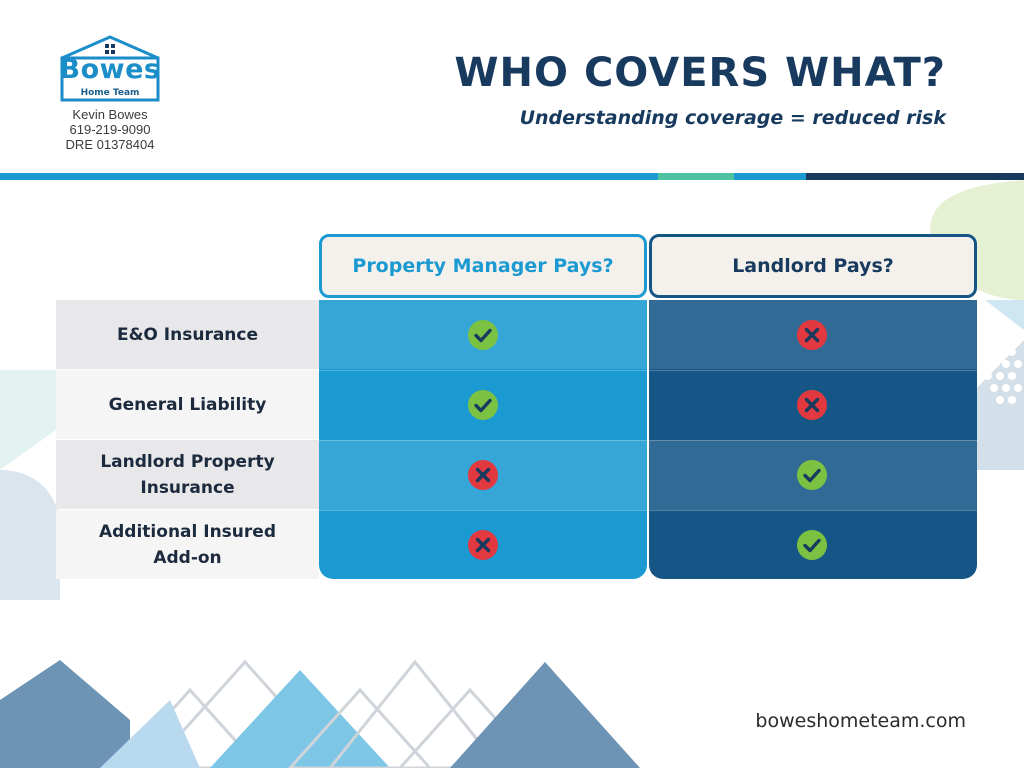 The width and height of the screenshot is (1024, 768). Describe the element at coordinates (110, 129) in the screenshot. I see `agent-phone: 619-219-9090` at that location.